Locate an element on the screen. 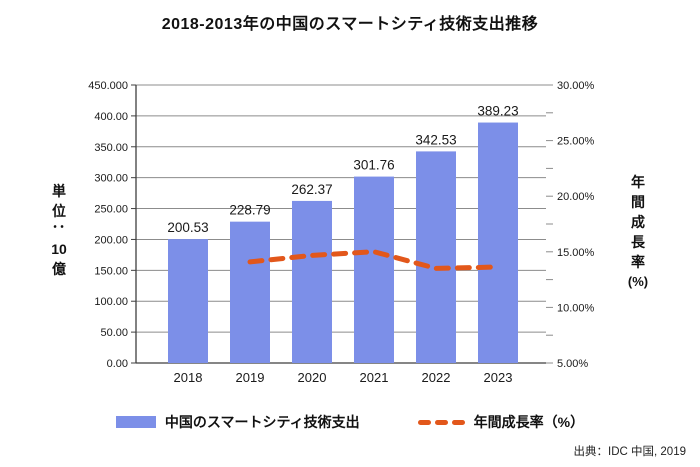 This screenshot has height=467, width=700. x-axis-label: 2018 is located at coordinates (188, 377).